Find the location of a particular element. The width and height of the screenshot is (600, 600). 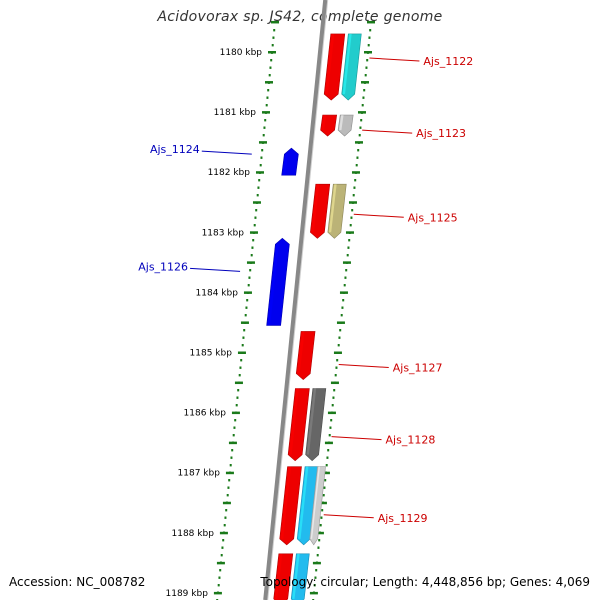

right-tick-ruler is located at coordinates (342, 310).